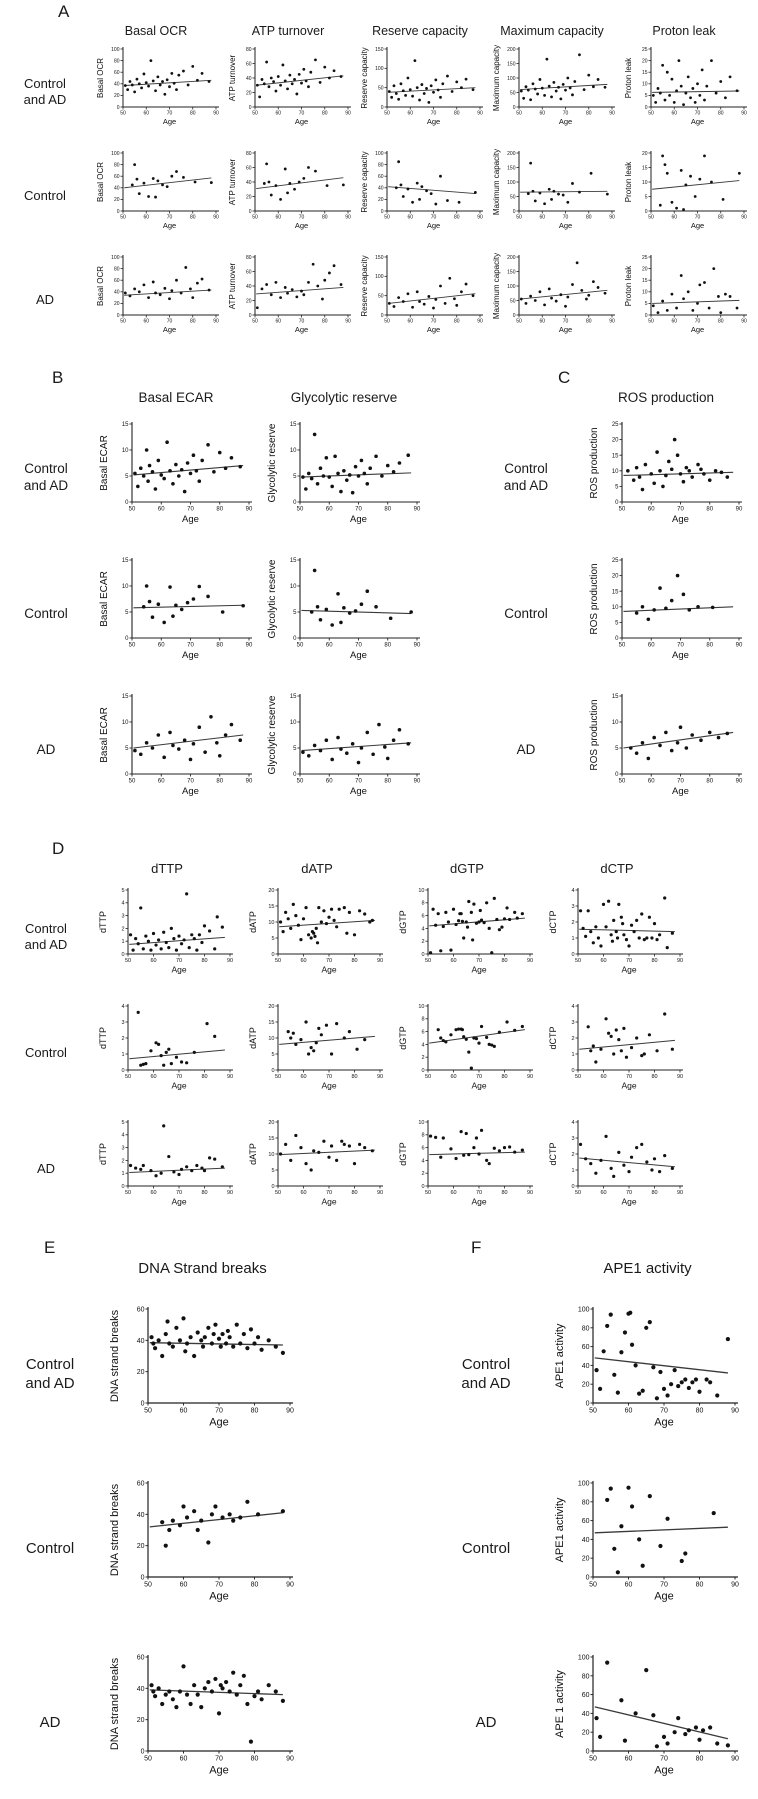 This screenshot has width=758, height=1799. I want to click on plot-C-ros-production-ad: 0 5 10 15 50 60 70 80 90 ROS production Age, so click(666, 750).